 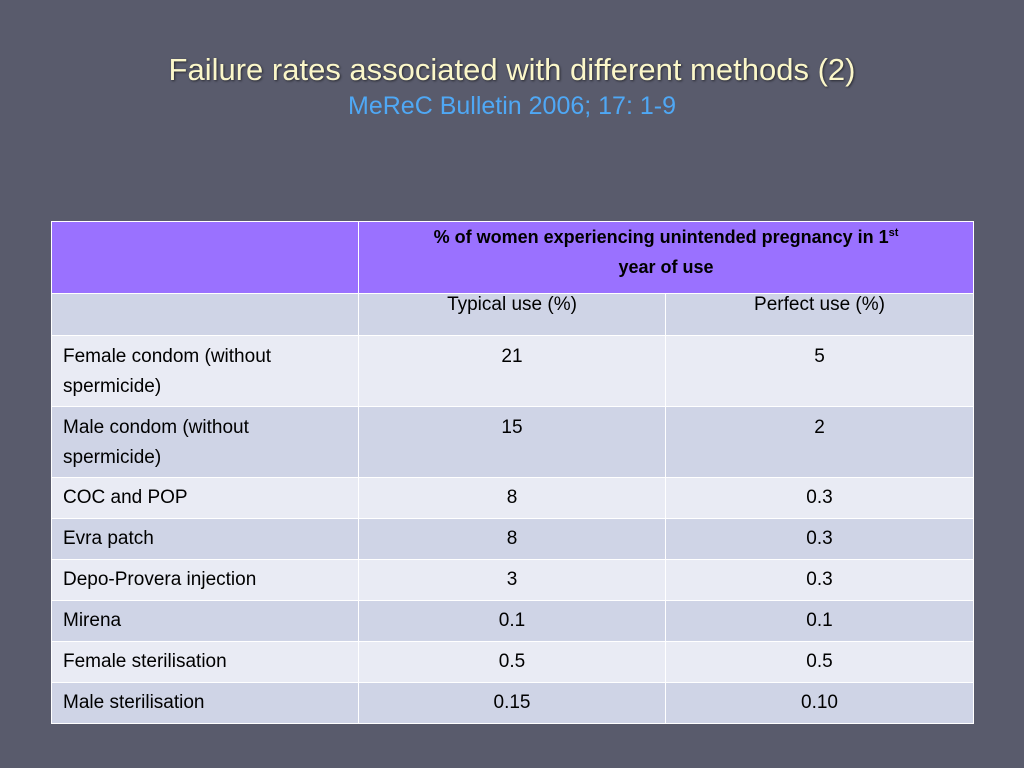 I want to click on perfect-cell: 2, so click(x=819, y=442).